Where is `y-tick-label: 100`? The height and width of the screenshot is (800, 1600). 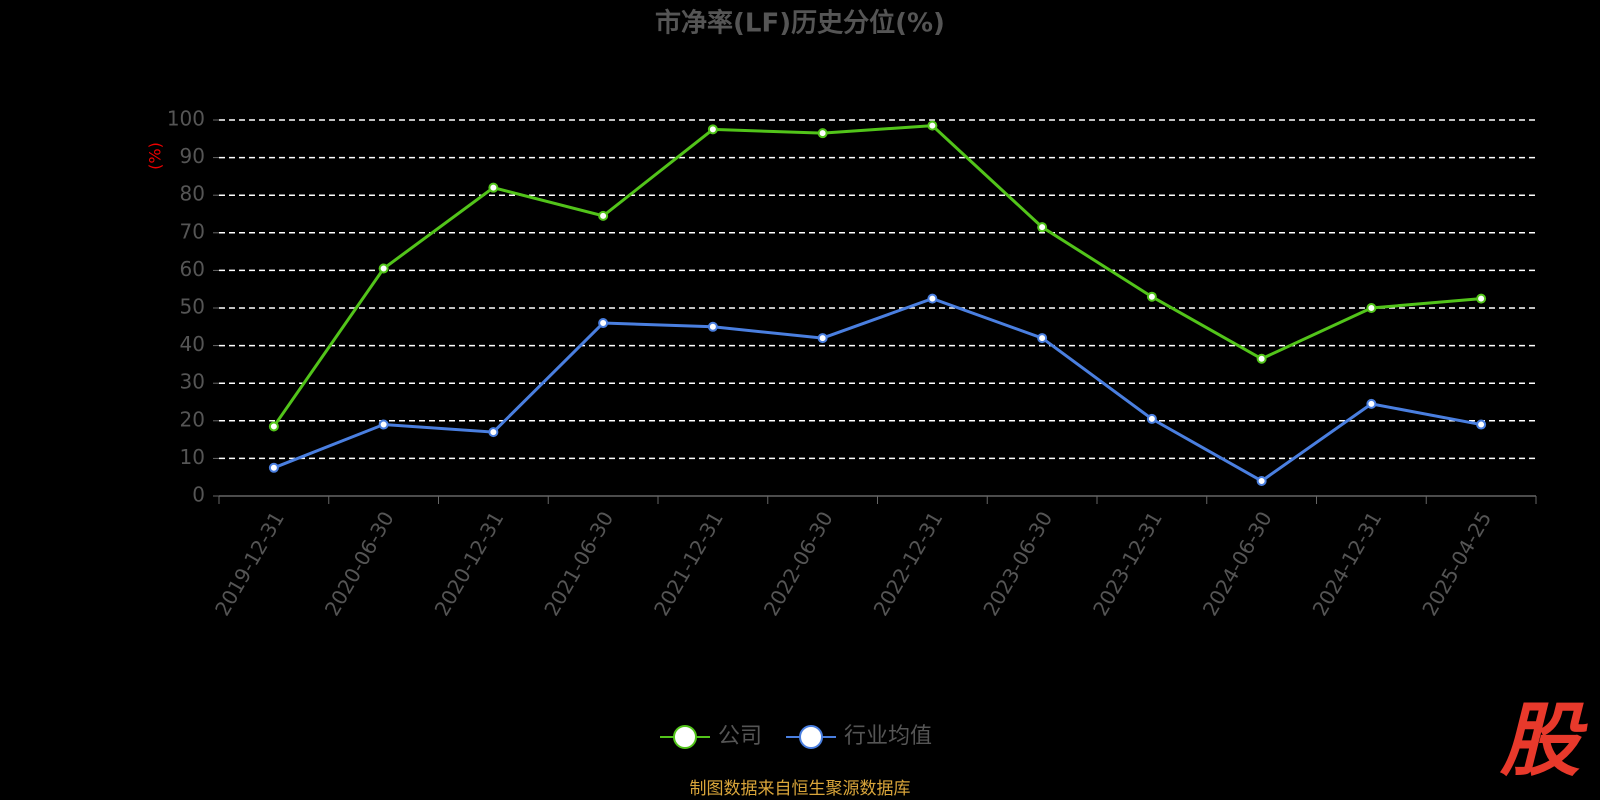 y-tick-label: 100 is located at coordinates (186, 119).